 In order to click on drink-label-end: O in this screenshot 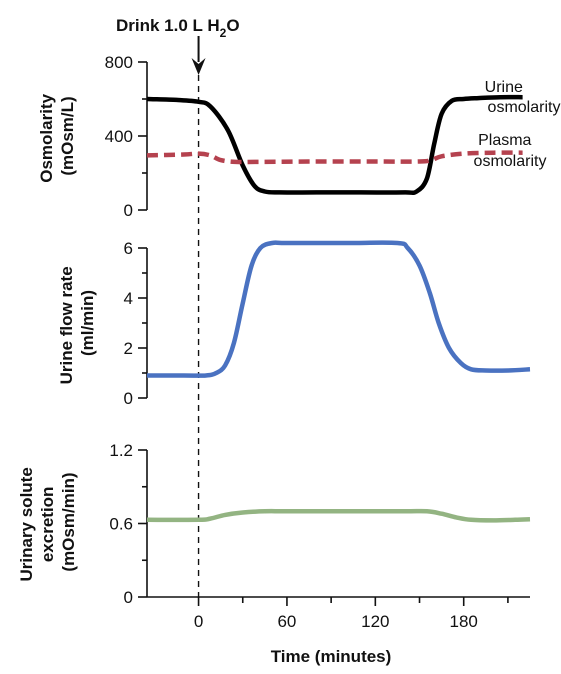, I will do `click(232, 25)`.